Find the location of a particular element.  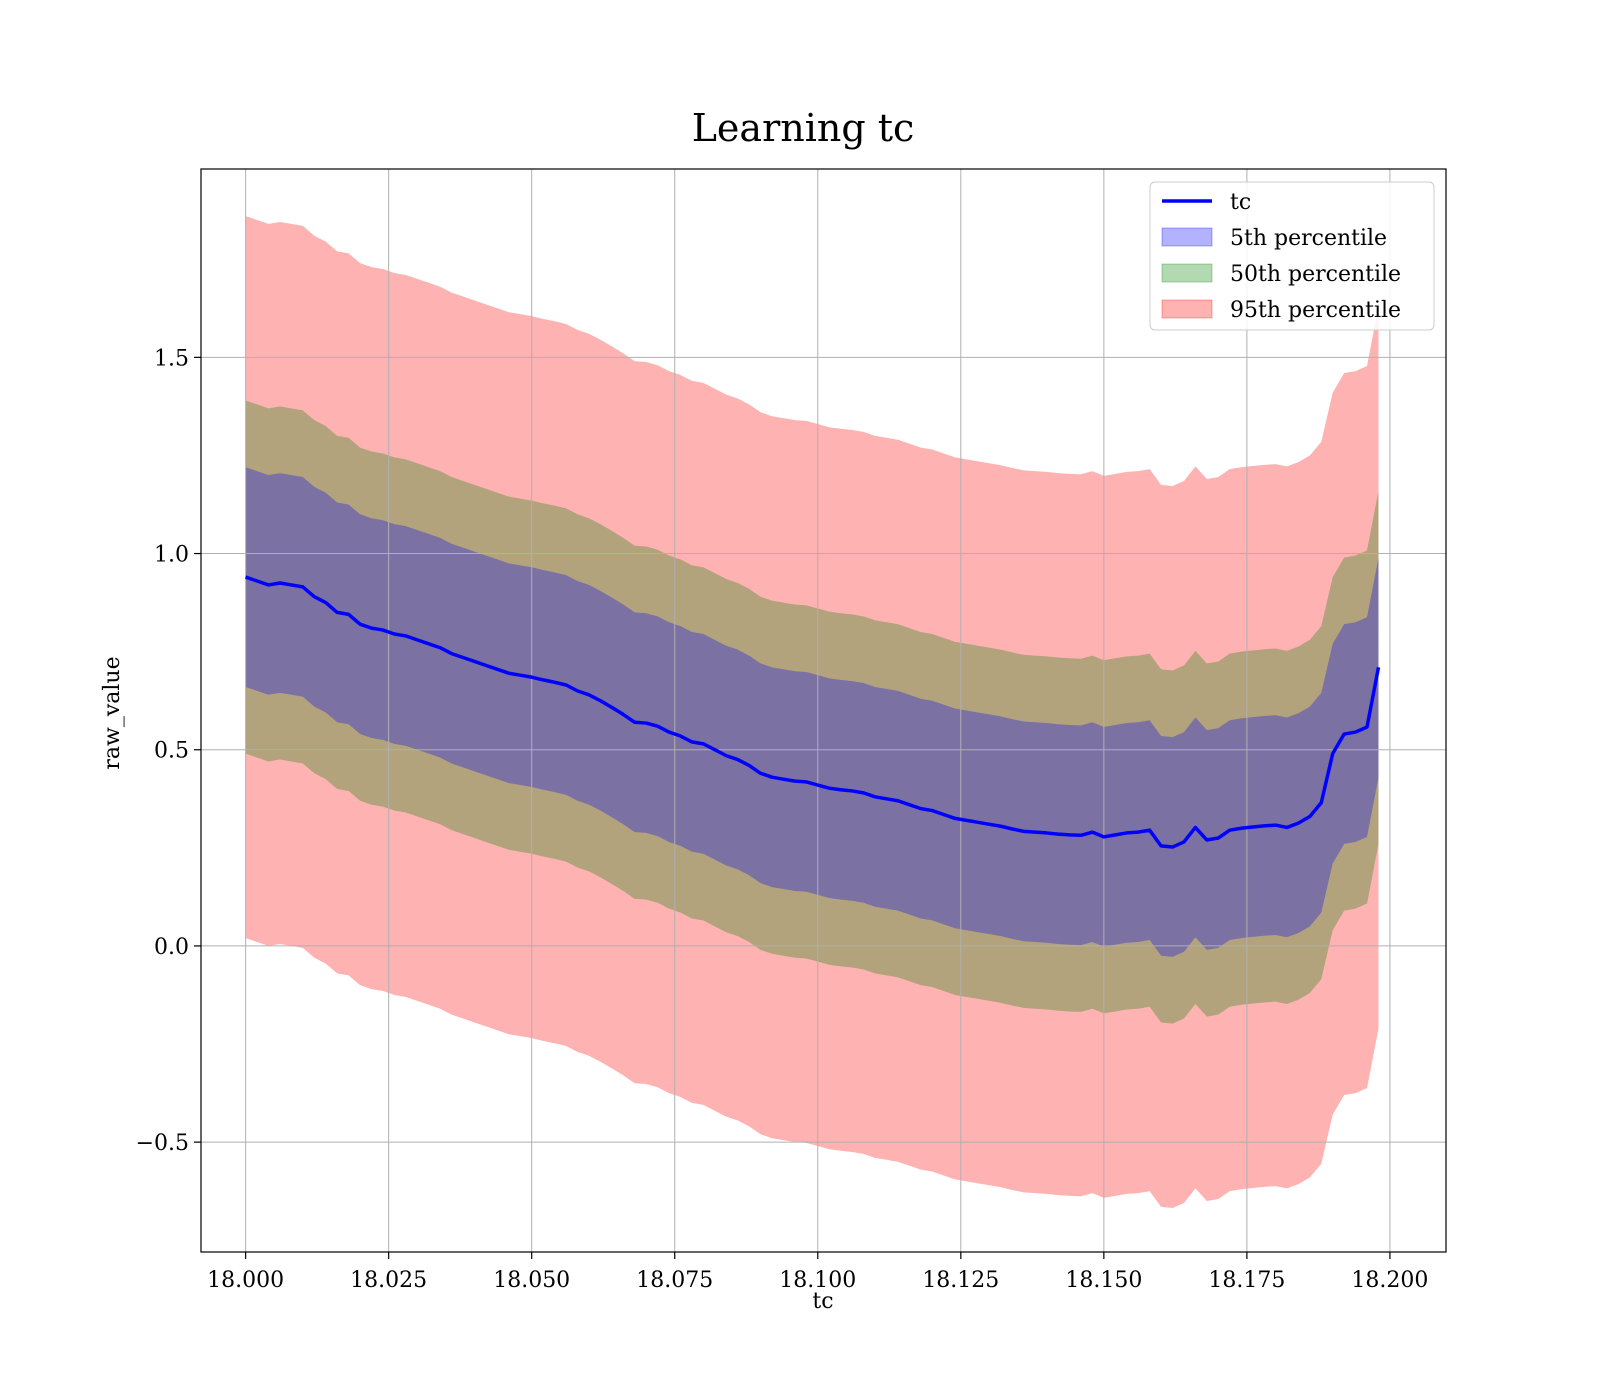

x-tick-label: 18.200 is located at coordinates (1389, 1280).